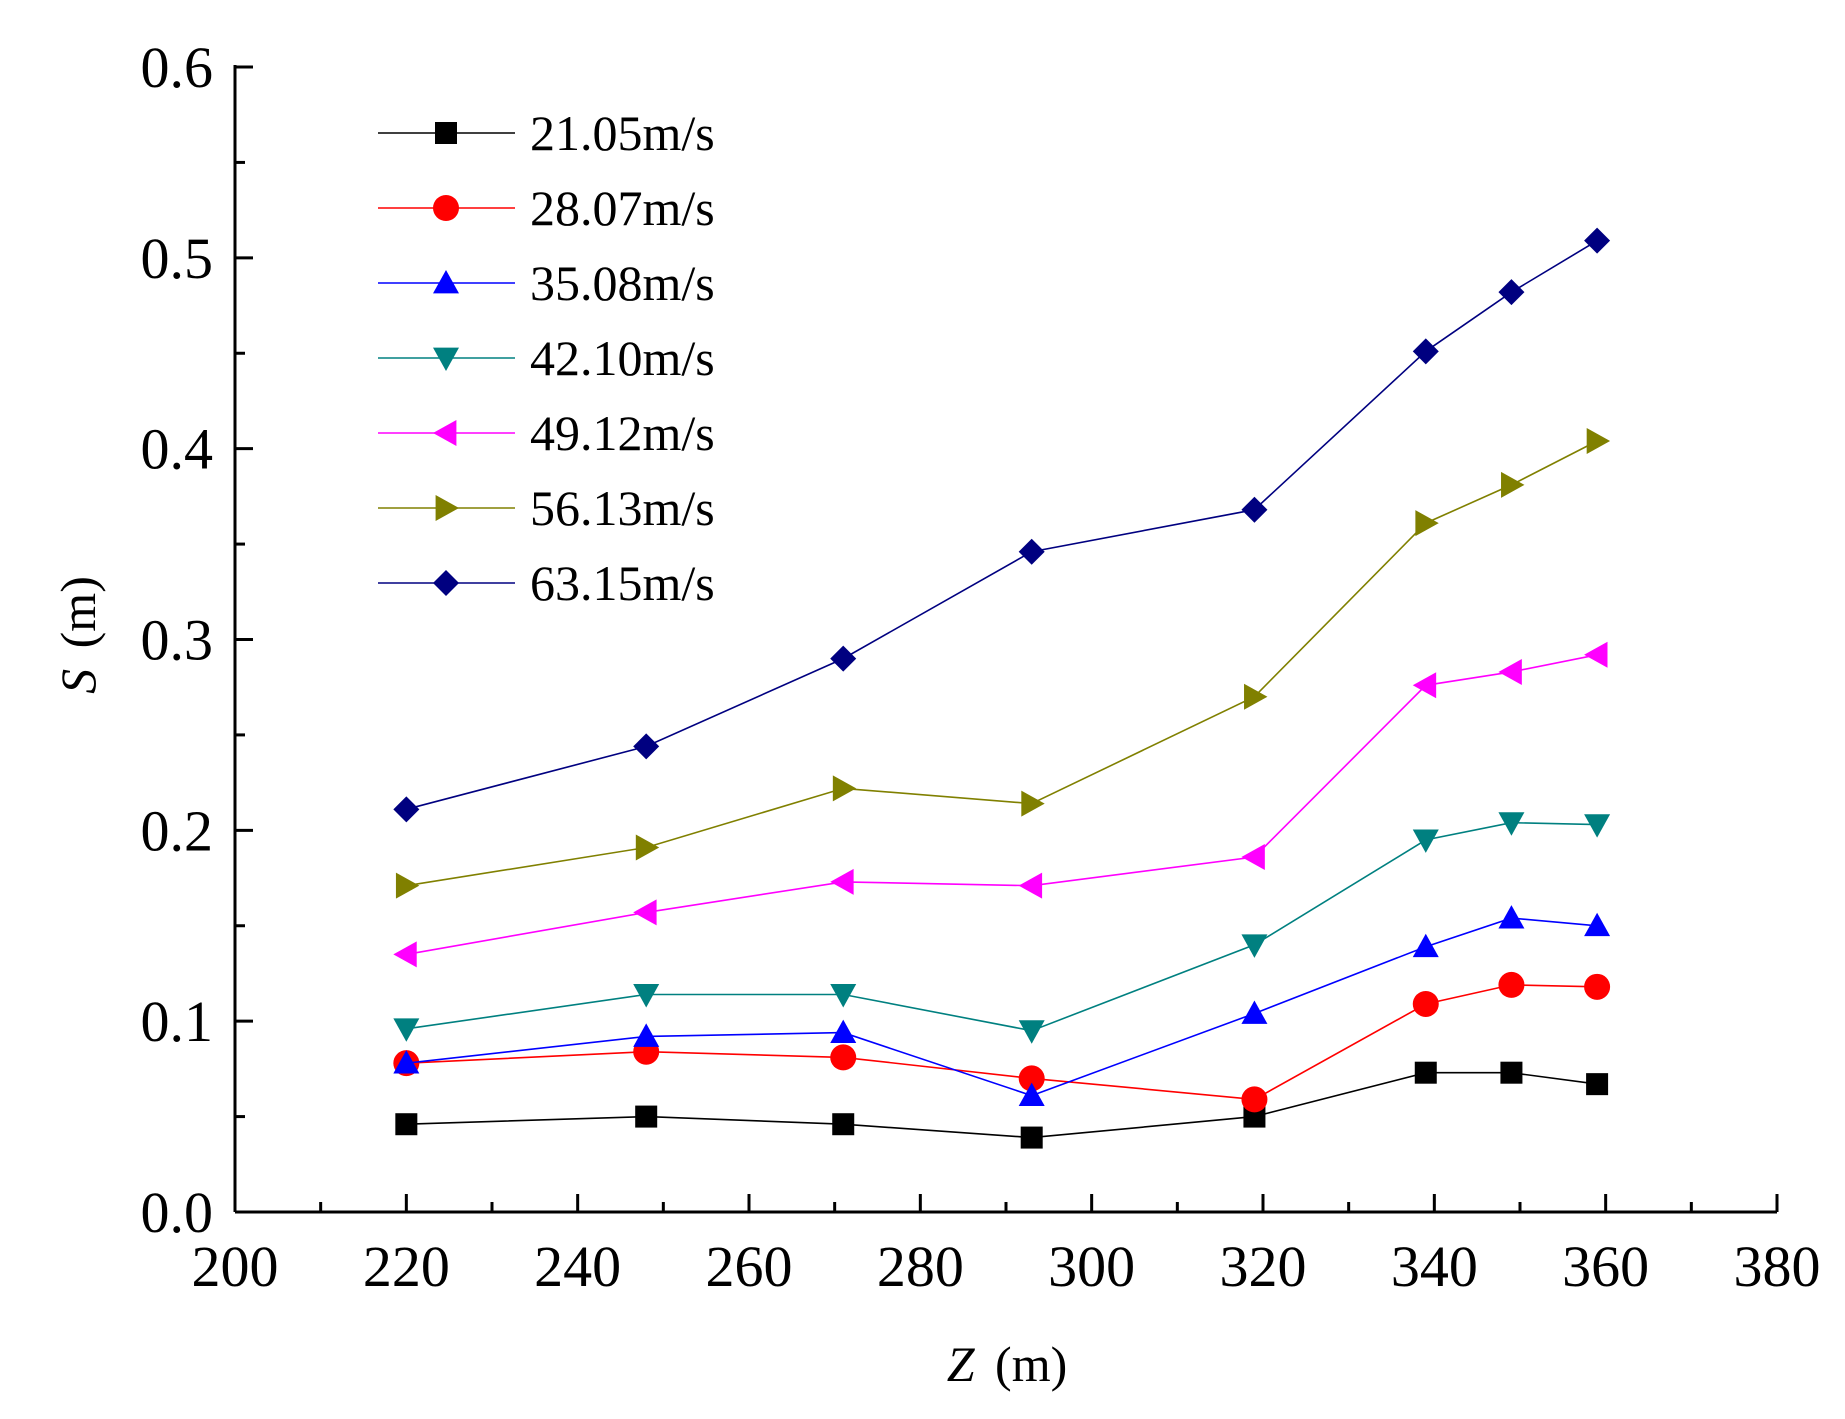 This screenshot has width=1845, height=1419. Describe the element at coordinates (177, 449) in the screenshot. I see `y-tick-label: 0.4` at that location.